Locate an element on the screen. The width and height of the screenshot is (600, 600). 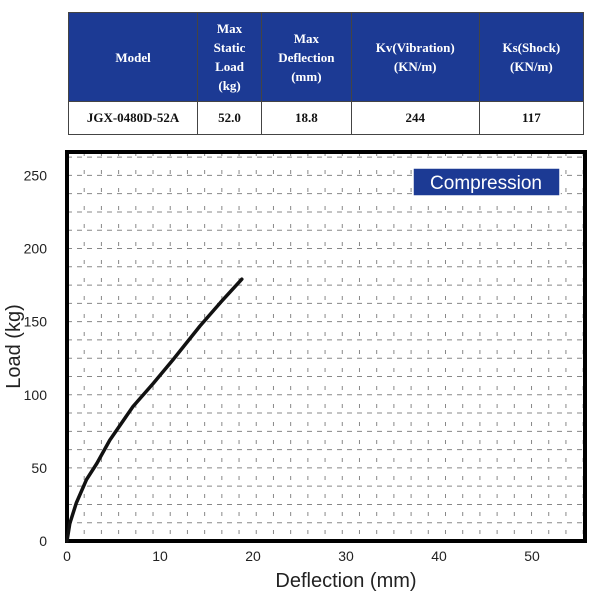
x-tick-label: 30 is located at coordinates (346, 556).